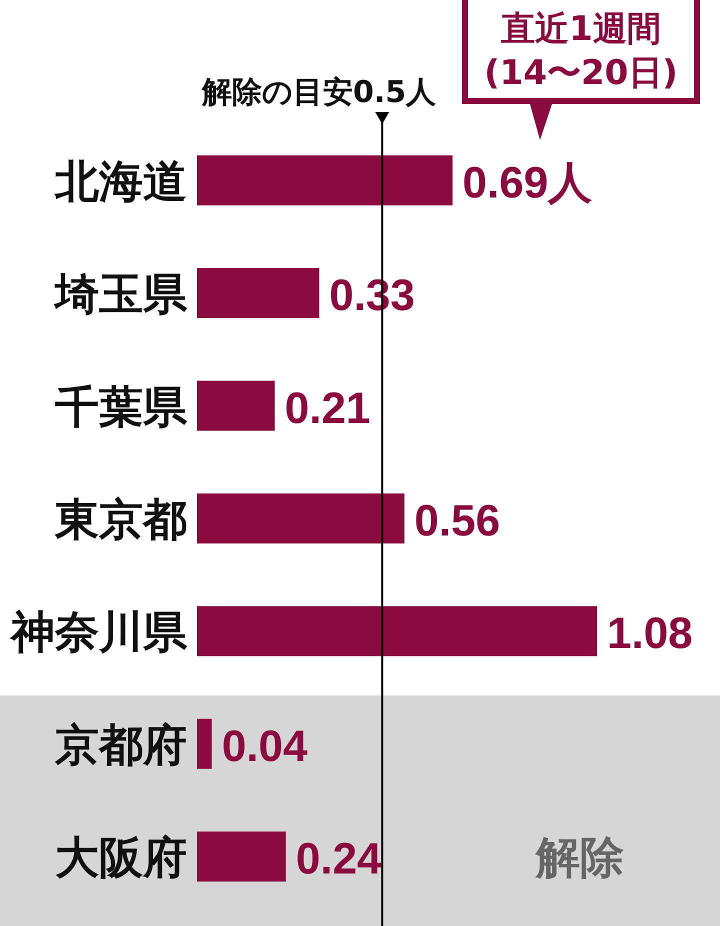  Describe the element at coordinates (120, 520) in the screenshot. I see `y-tick-label: 東京都` at that location.